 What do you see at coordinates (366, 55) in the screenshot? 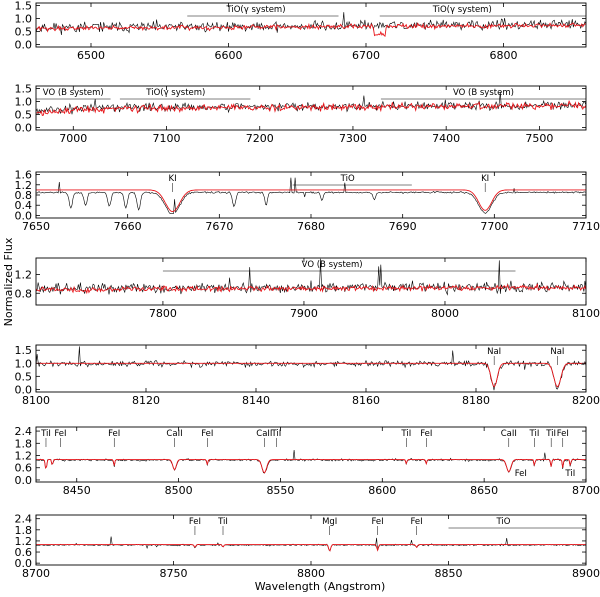
I see `x-tick-label: 6700` at bounding box center [366, 55].